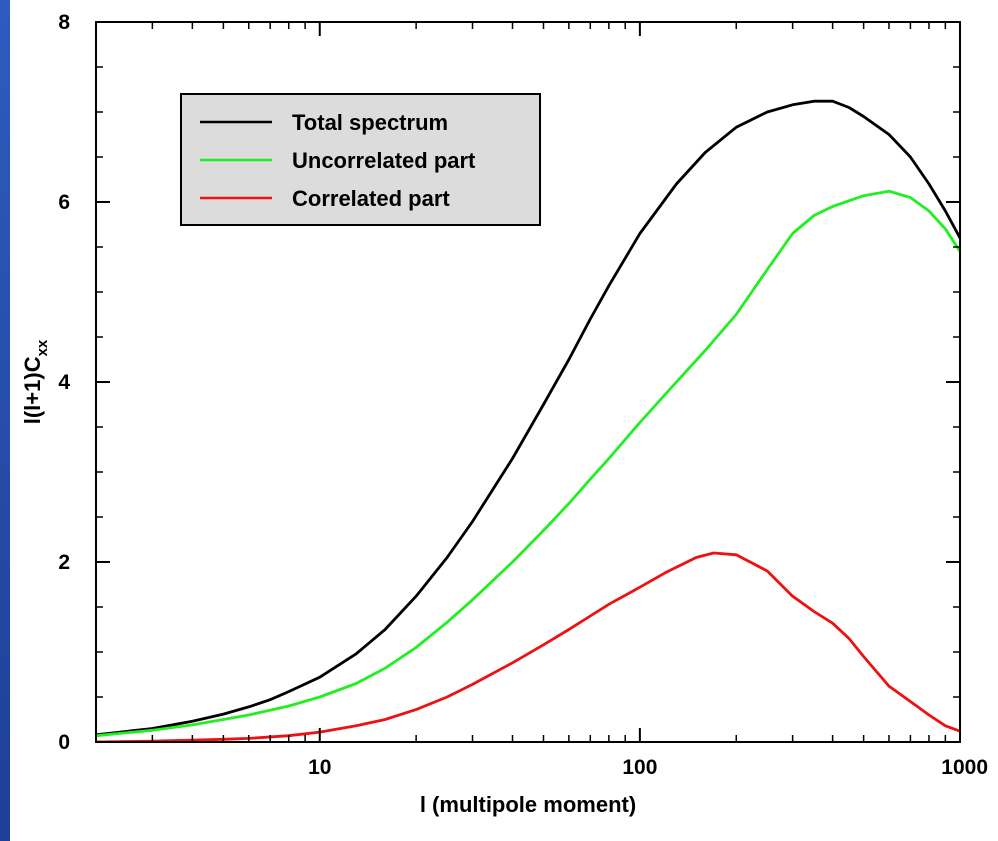  I want to click on x-tick-label: 10, so click(319, 767).